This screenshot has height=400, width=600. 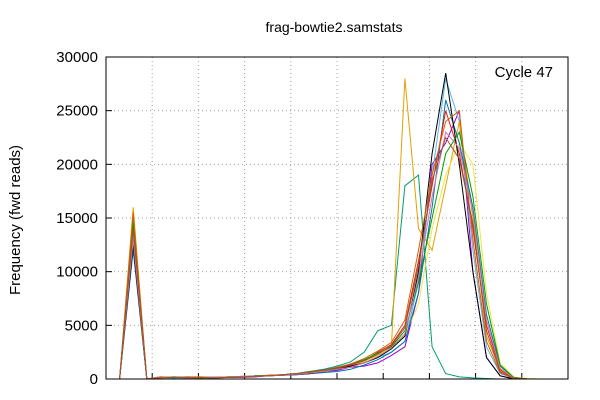 What do you see at coordinates (524, 72) in the screenshot?
I see `cycle-annotation: Cycle 47` at bounding box center [524, 72].